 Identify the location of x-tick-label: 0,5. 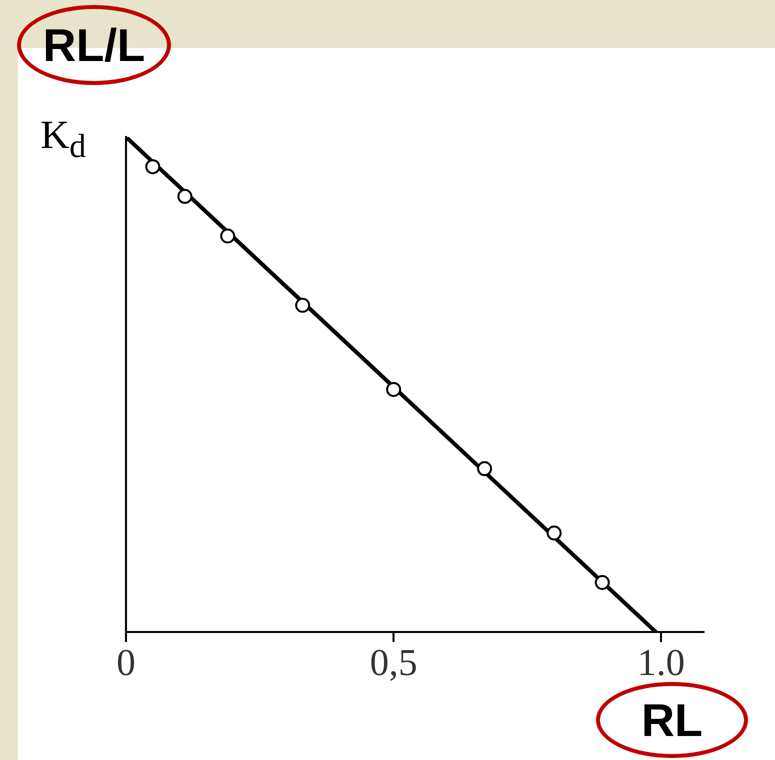
(394, 663).